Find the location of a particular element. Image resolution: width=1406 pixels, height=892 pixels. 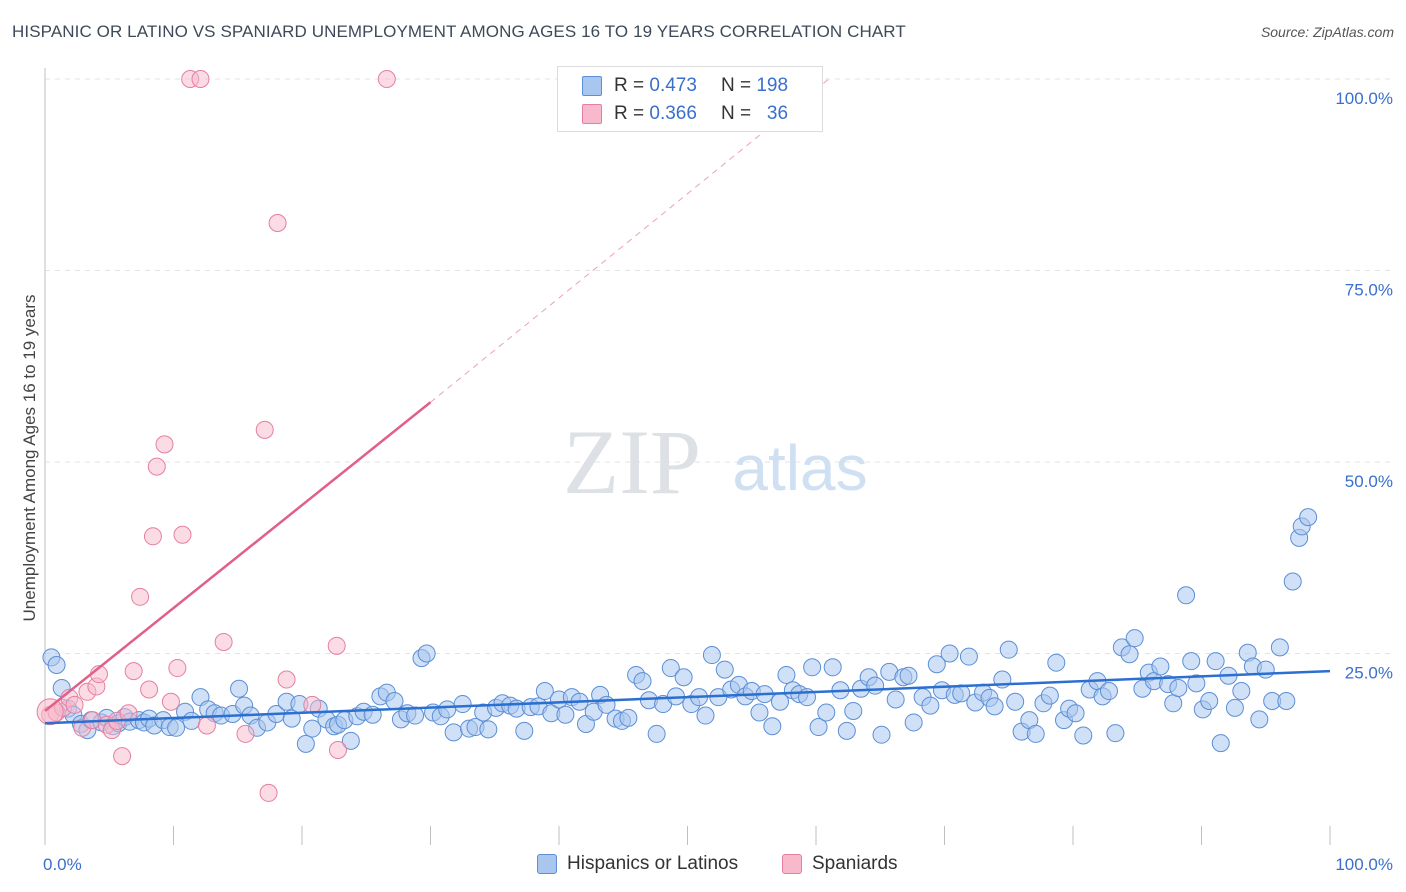

legend-n-value: 198 is located at coordinates (772, 85).